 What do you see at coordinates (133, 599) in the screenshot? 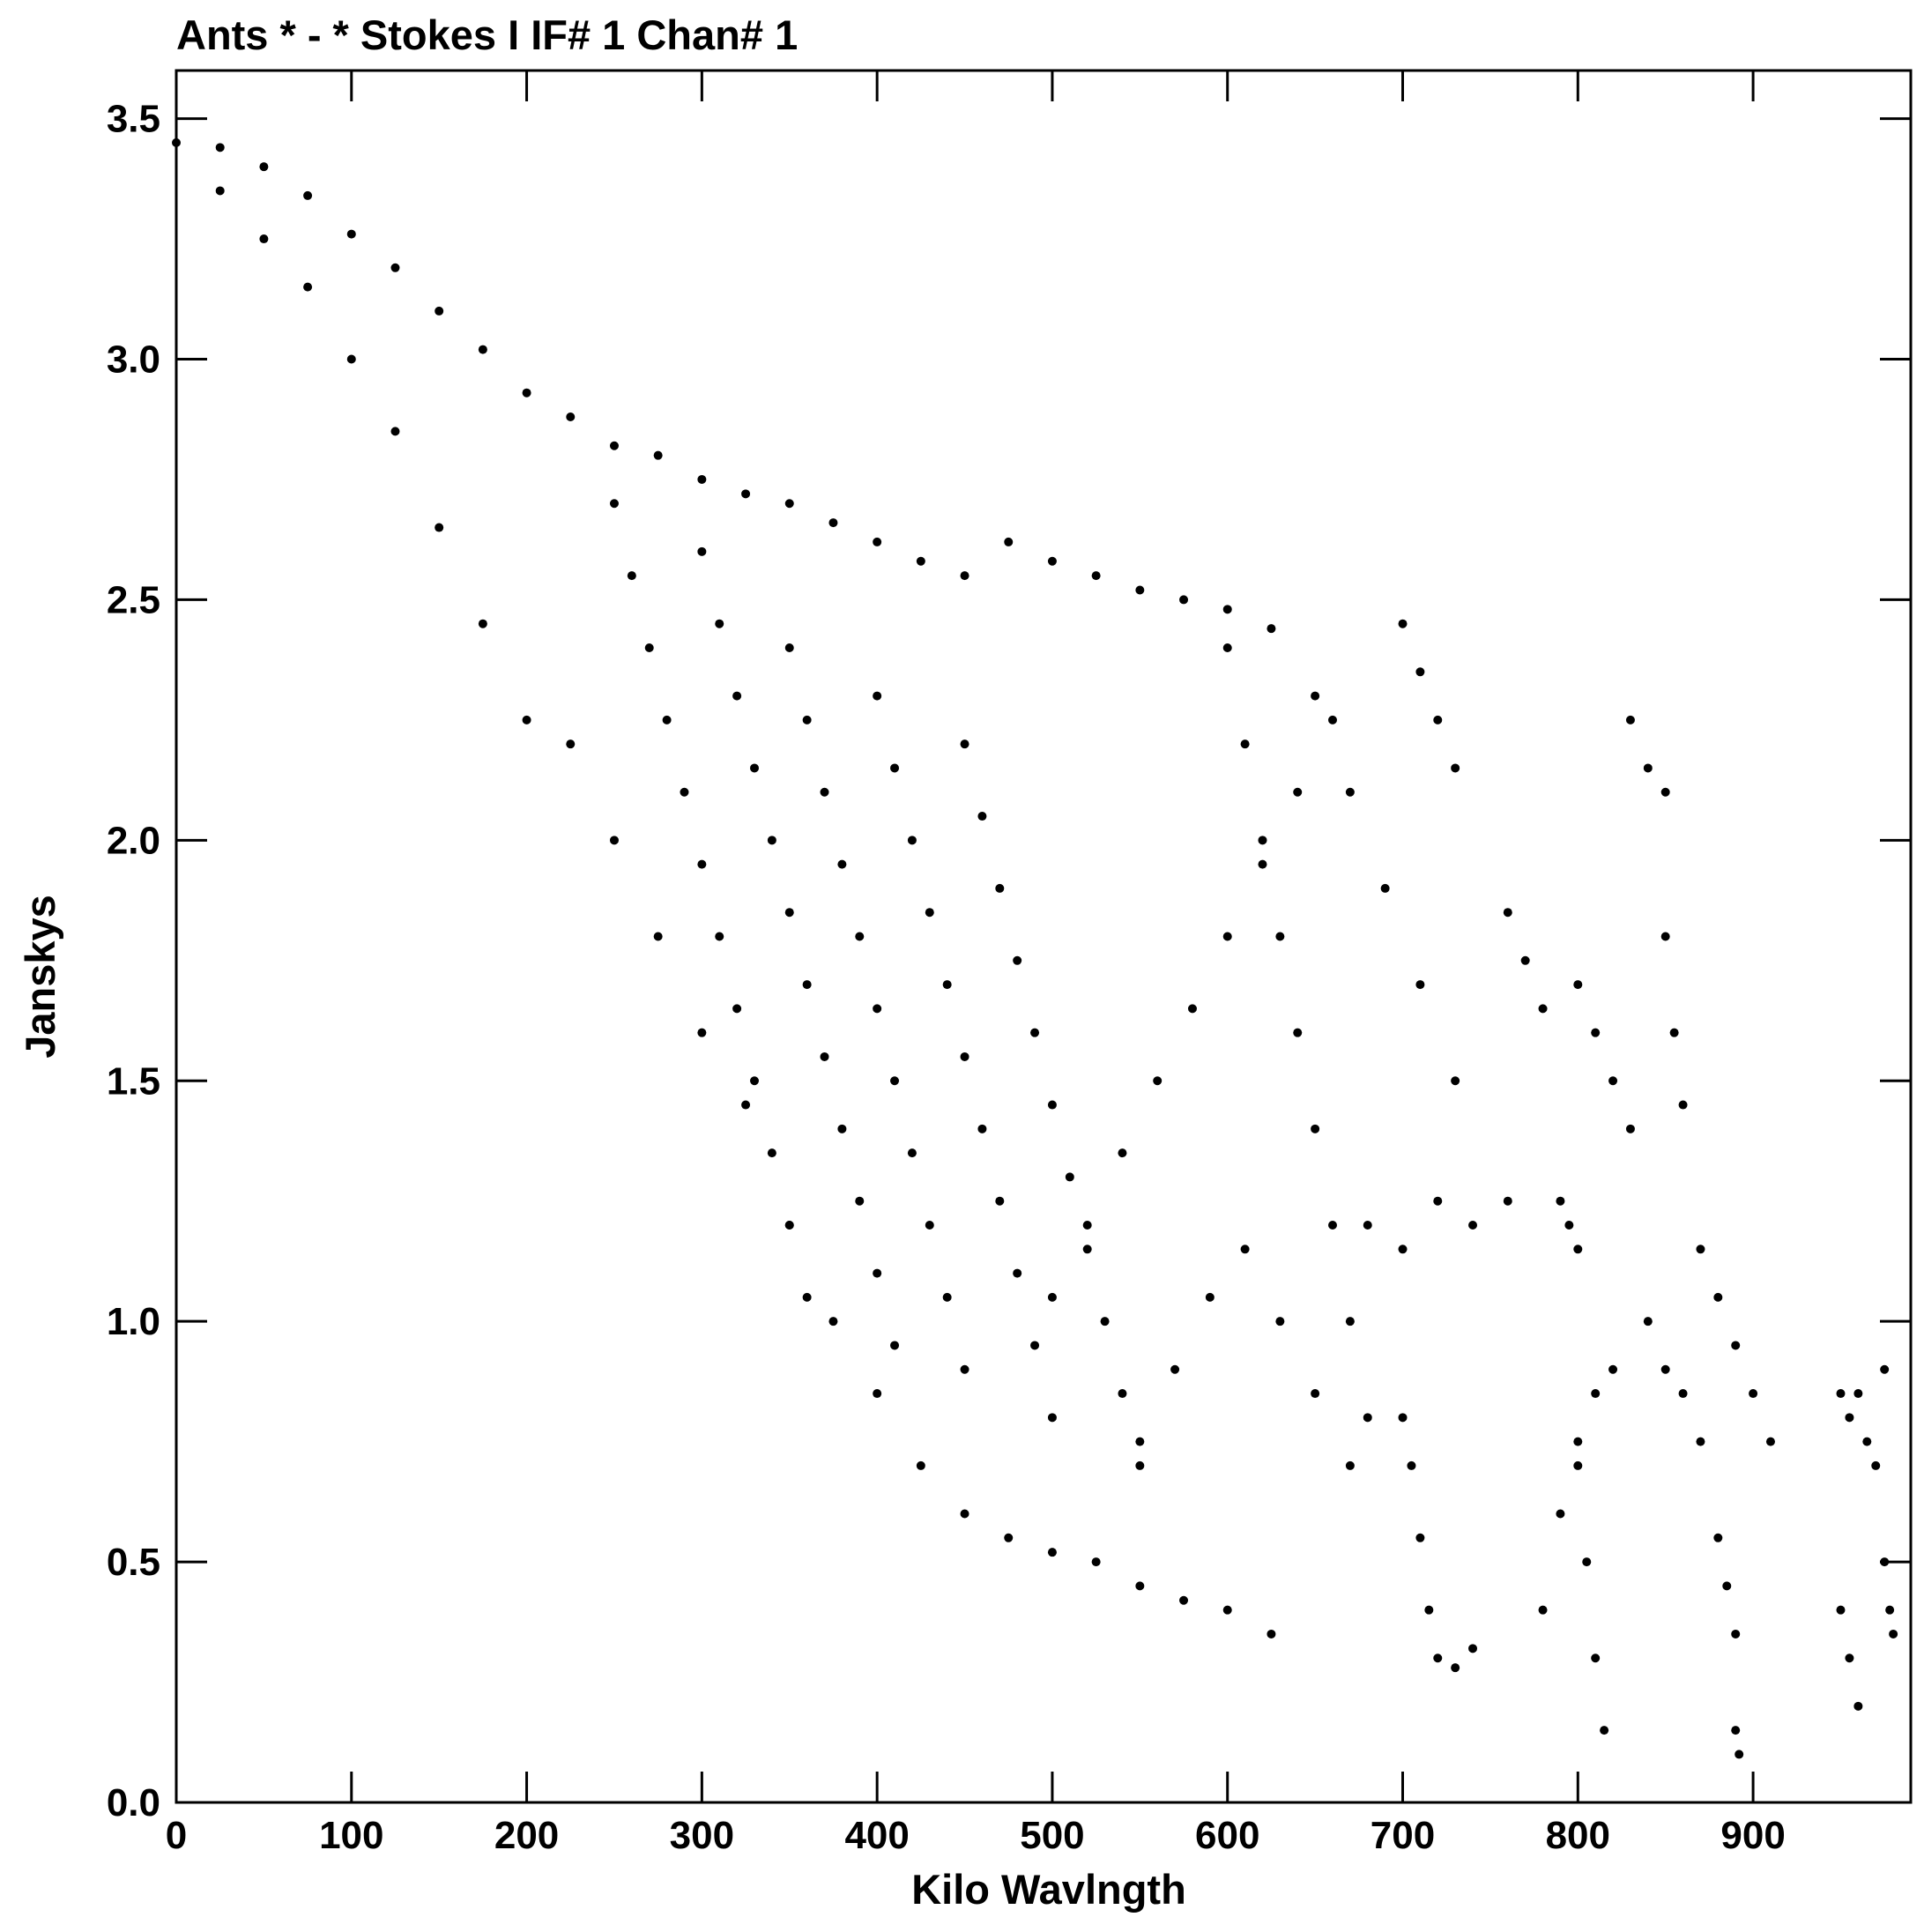
I see `y-tick-label: 2.5` at bounding box center [133, 599].